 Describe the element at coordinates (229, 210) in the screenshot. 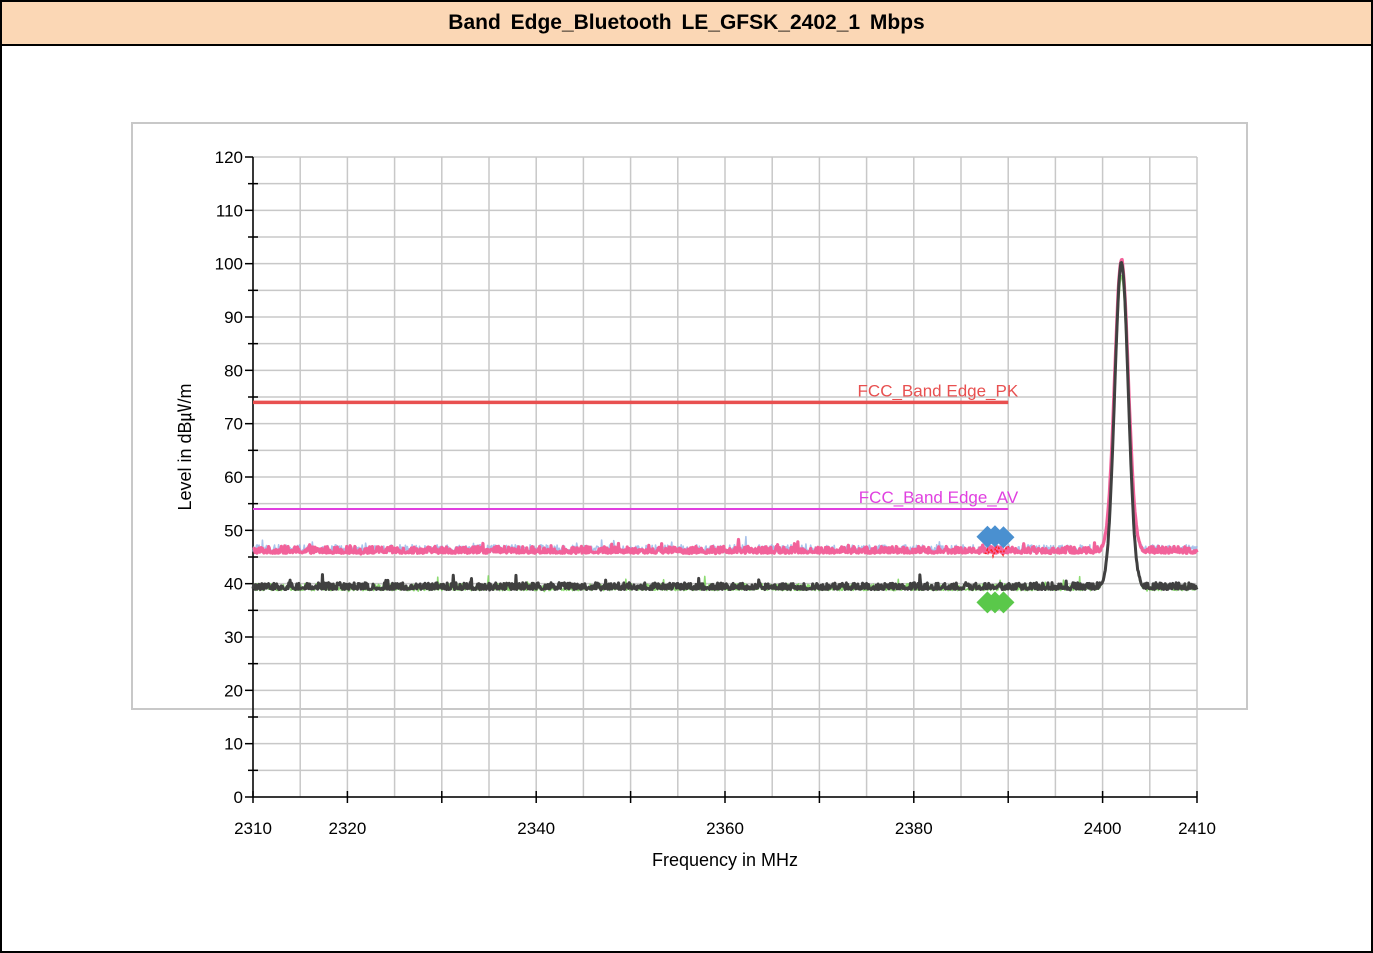

I see `y-tick-label: 110` at that location.